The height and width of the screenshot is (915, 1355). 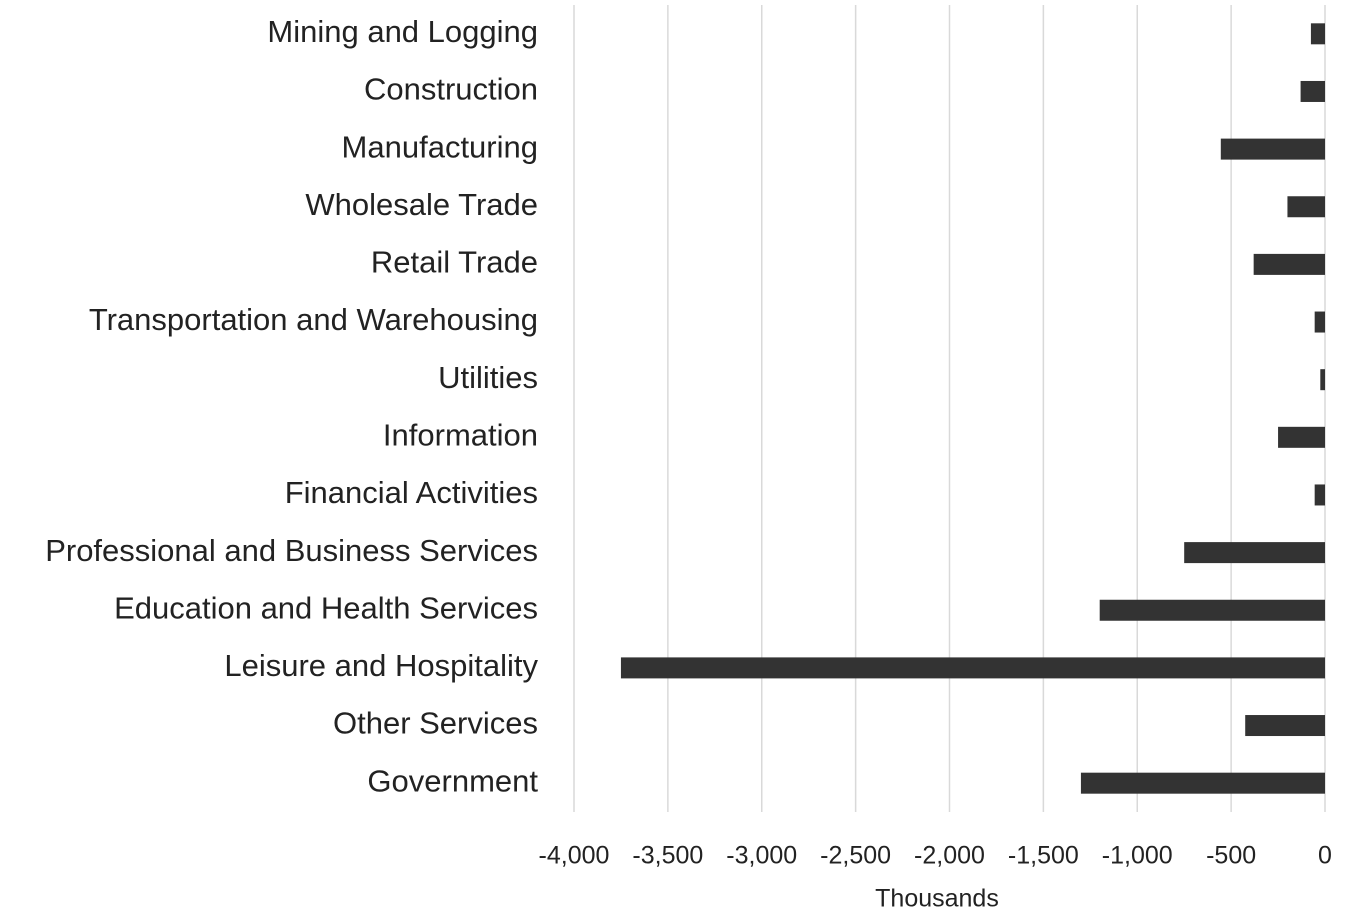 I want to click on x-tick-label: -1,500, so click(x=1043, y=856).